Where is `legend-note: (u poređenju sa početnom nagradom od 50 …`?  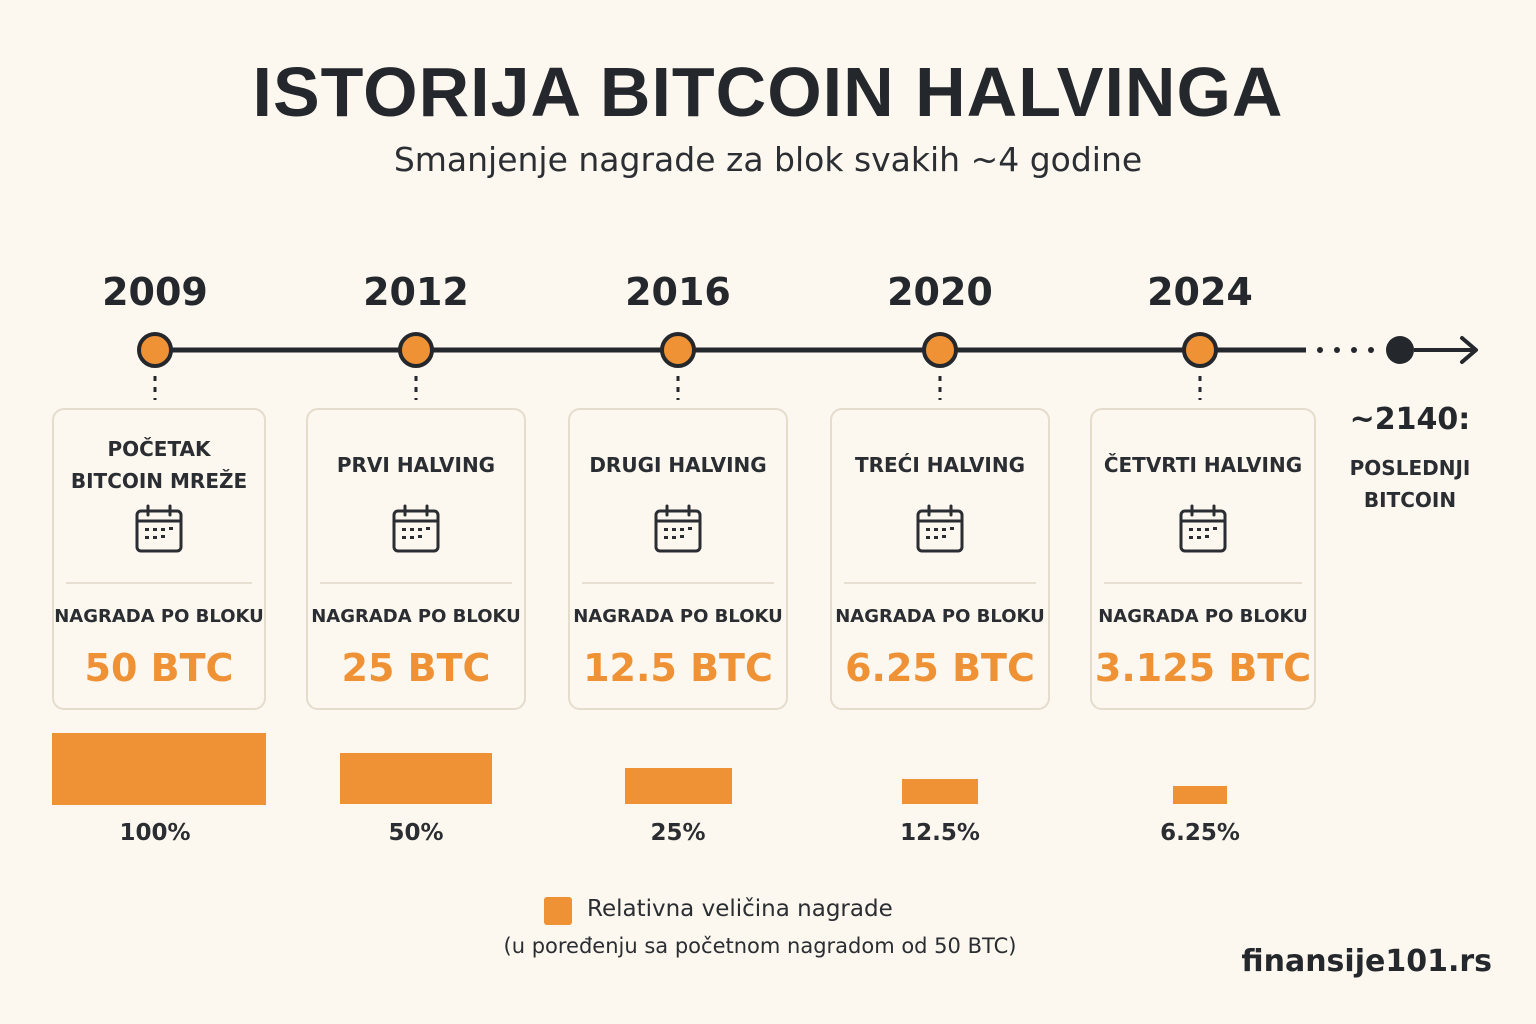
legend-note: (u poređenju sa početnom nagradom od 50 … is located at coordinates (760, 946).